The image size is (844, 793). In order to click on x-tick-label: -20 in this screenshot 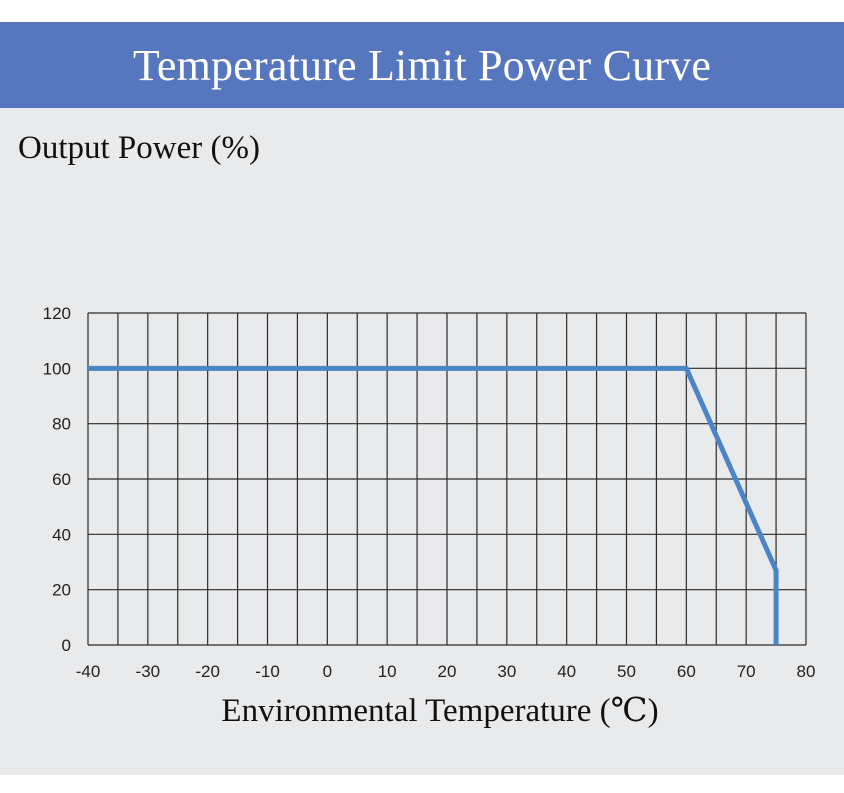, I will do `click(207, 671)`.